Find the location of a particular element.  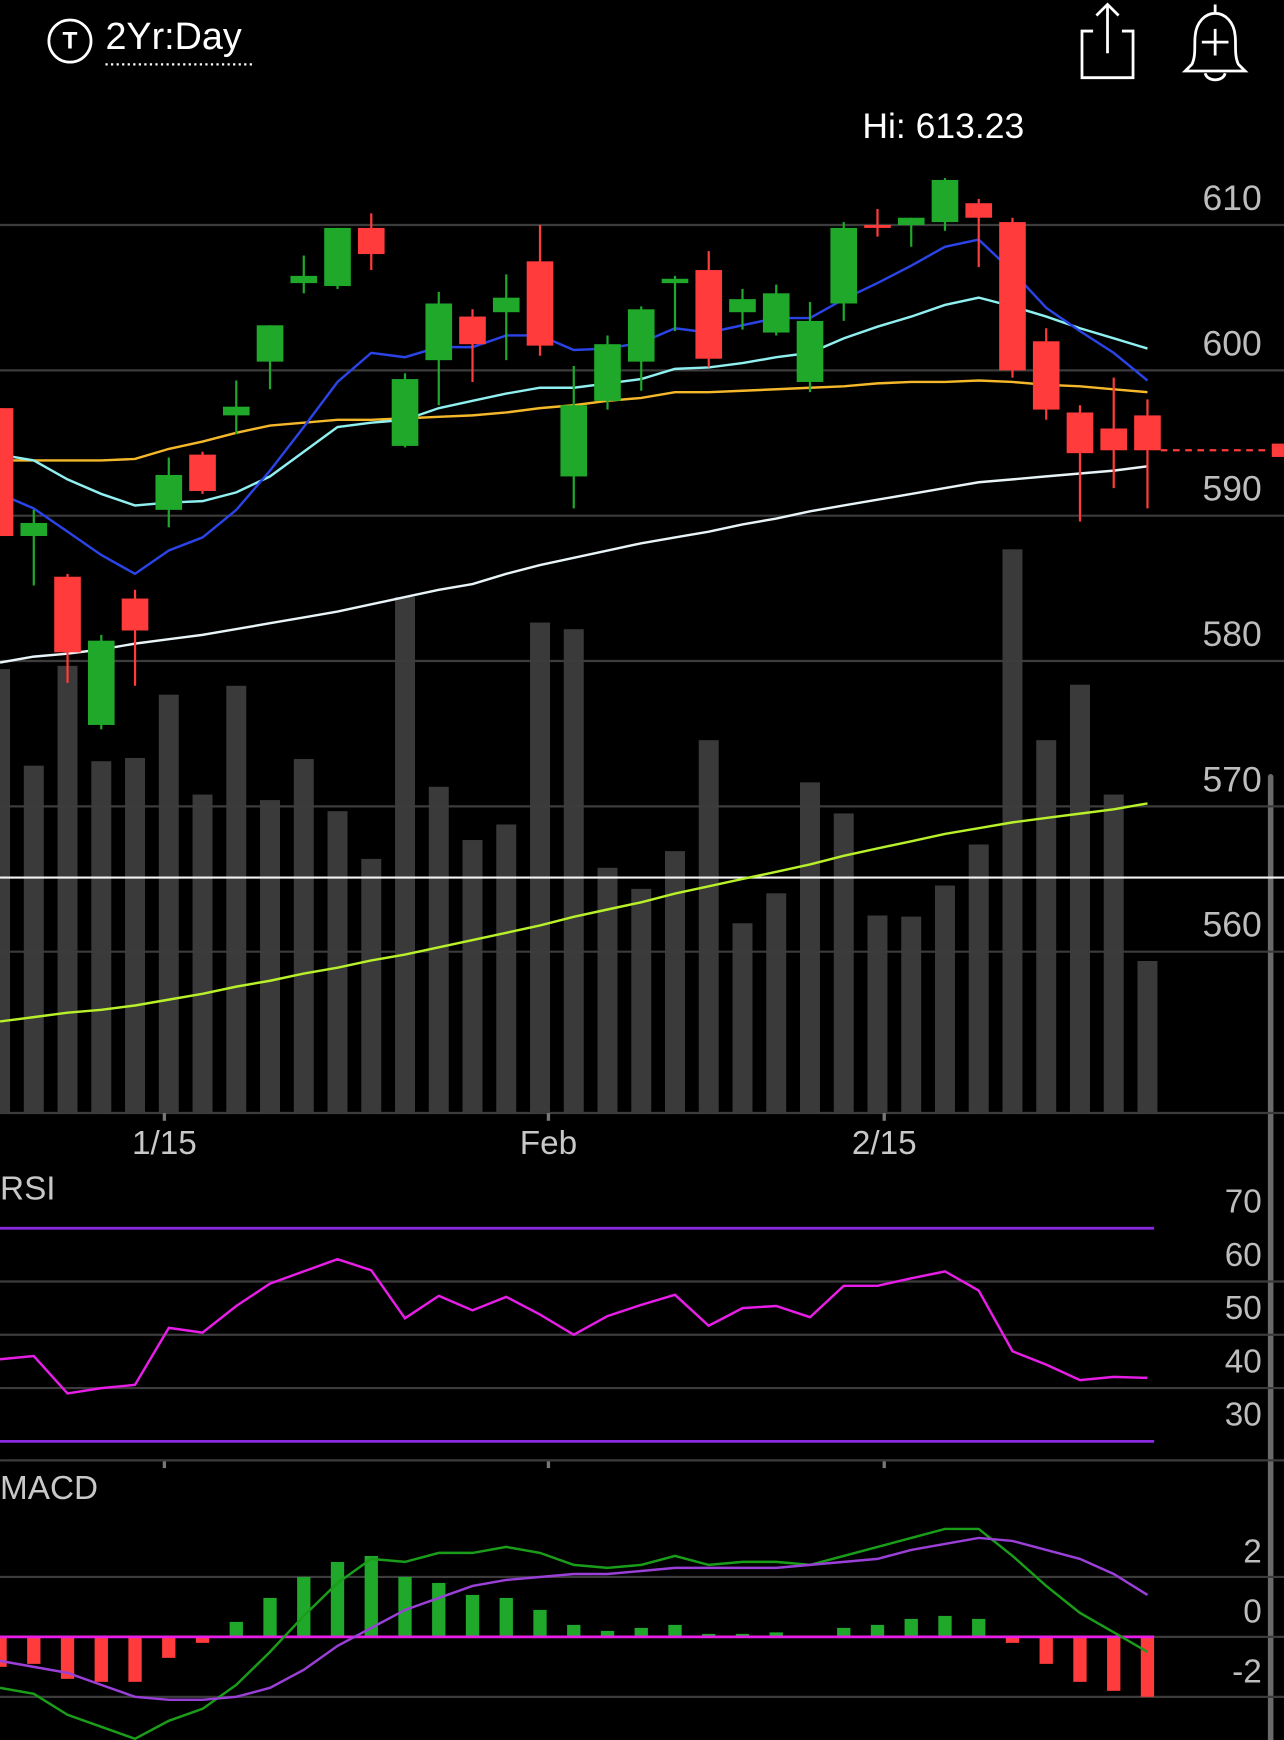

range-icon-label: T is located at coordinates (69, 41).